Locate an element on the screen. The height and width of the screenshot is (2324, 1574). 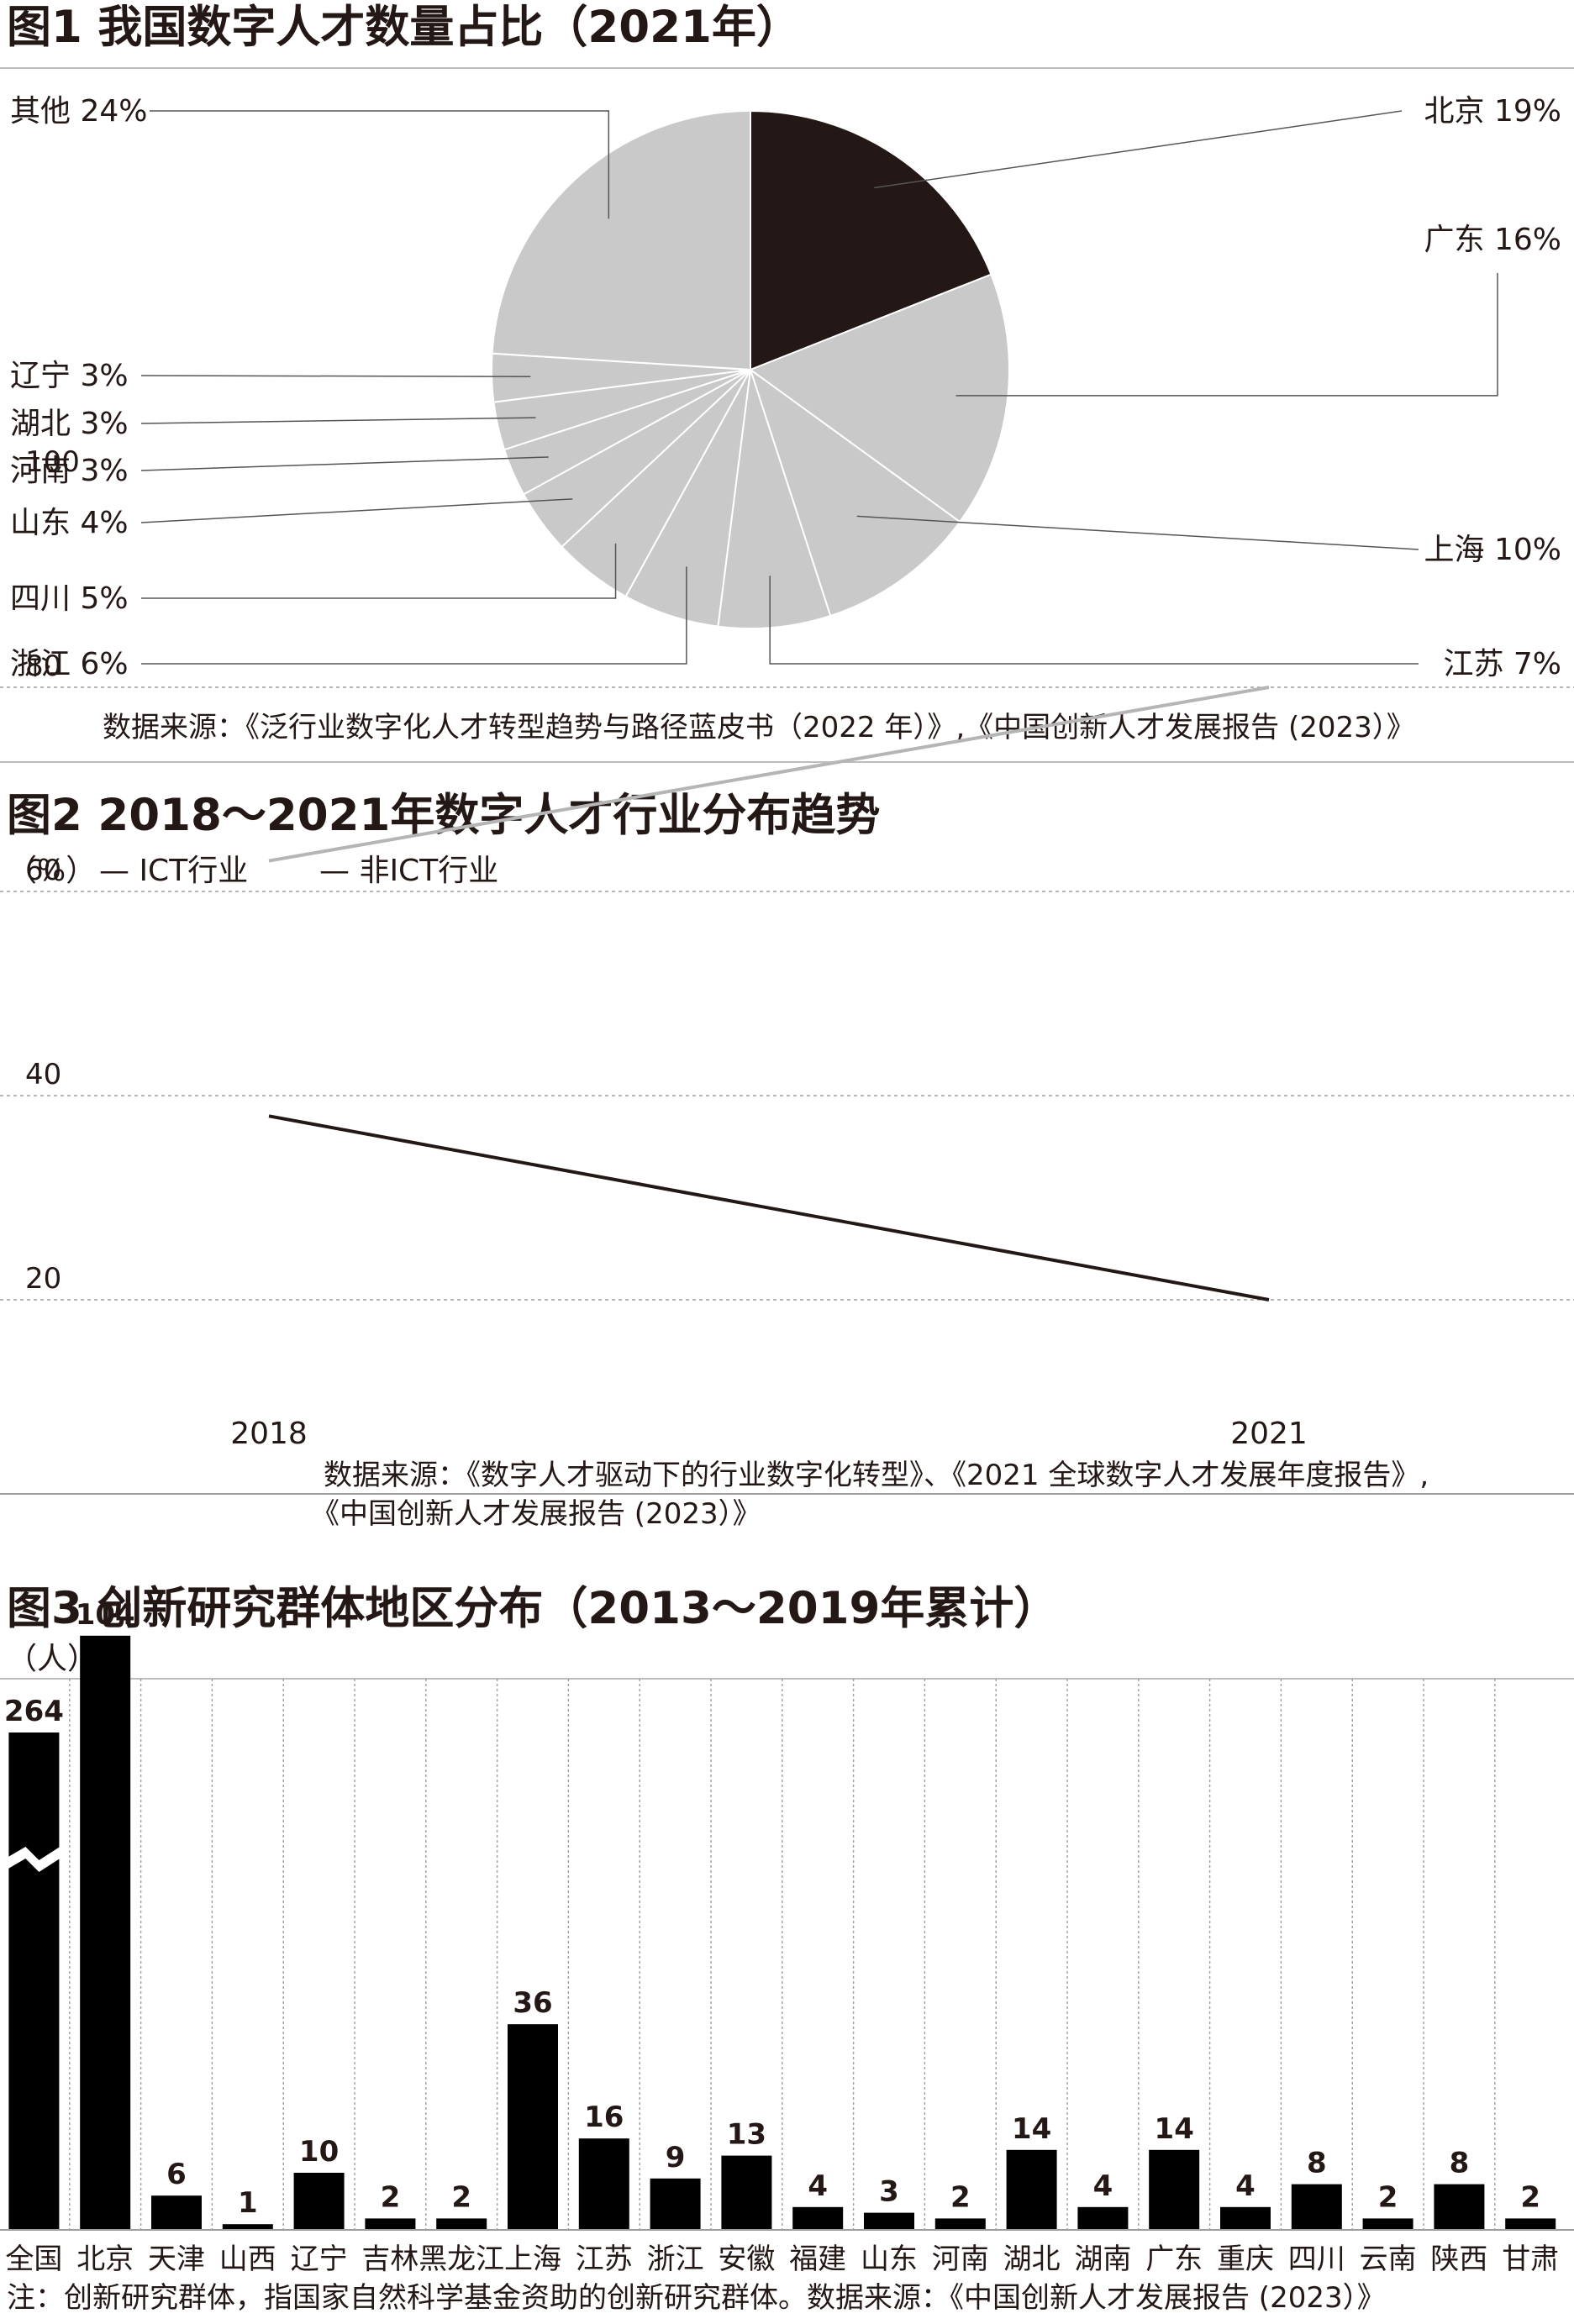
legend-item: — ICT行业 is located at coordinates (173, 871).